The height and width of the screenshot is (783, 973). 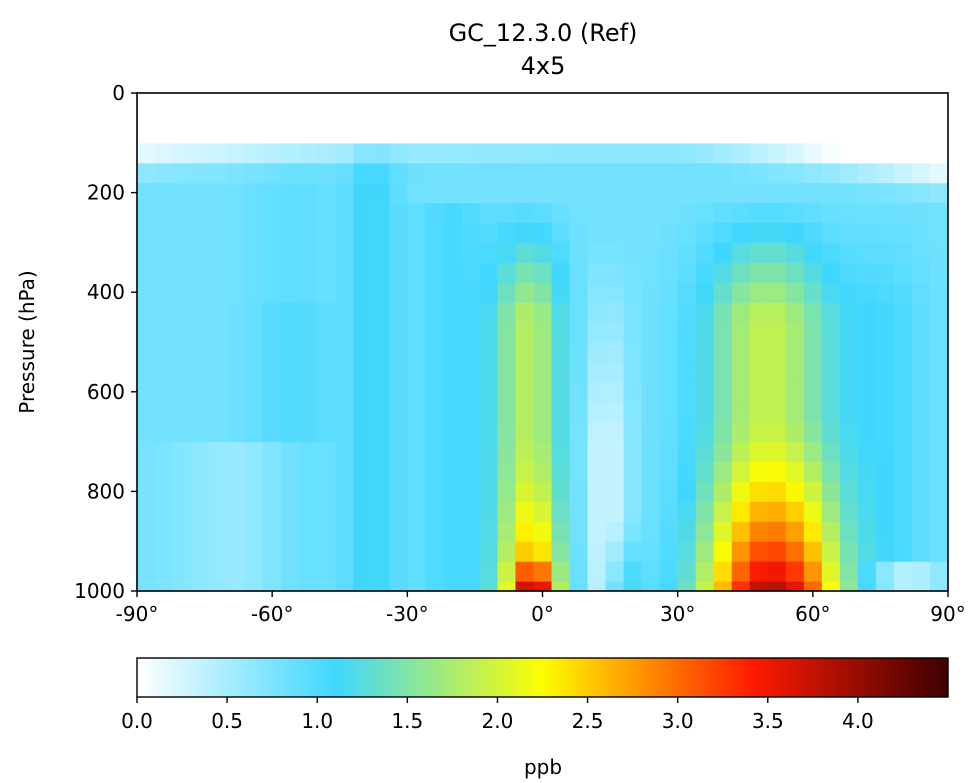 I want to click on colorbar-tick-label: 3.0, so click(x=678, y=721).